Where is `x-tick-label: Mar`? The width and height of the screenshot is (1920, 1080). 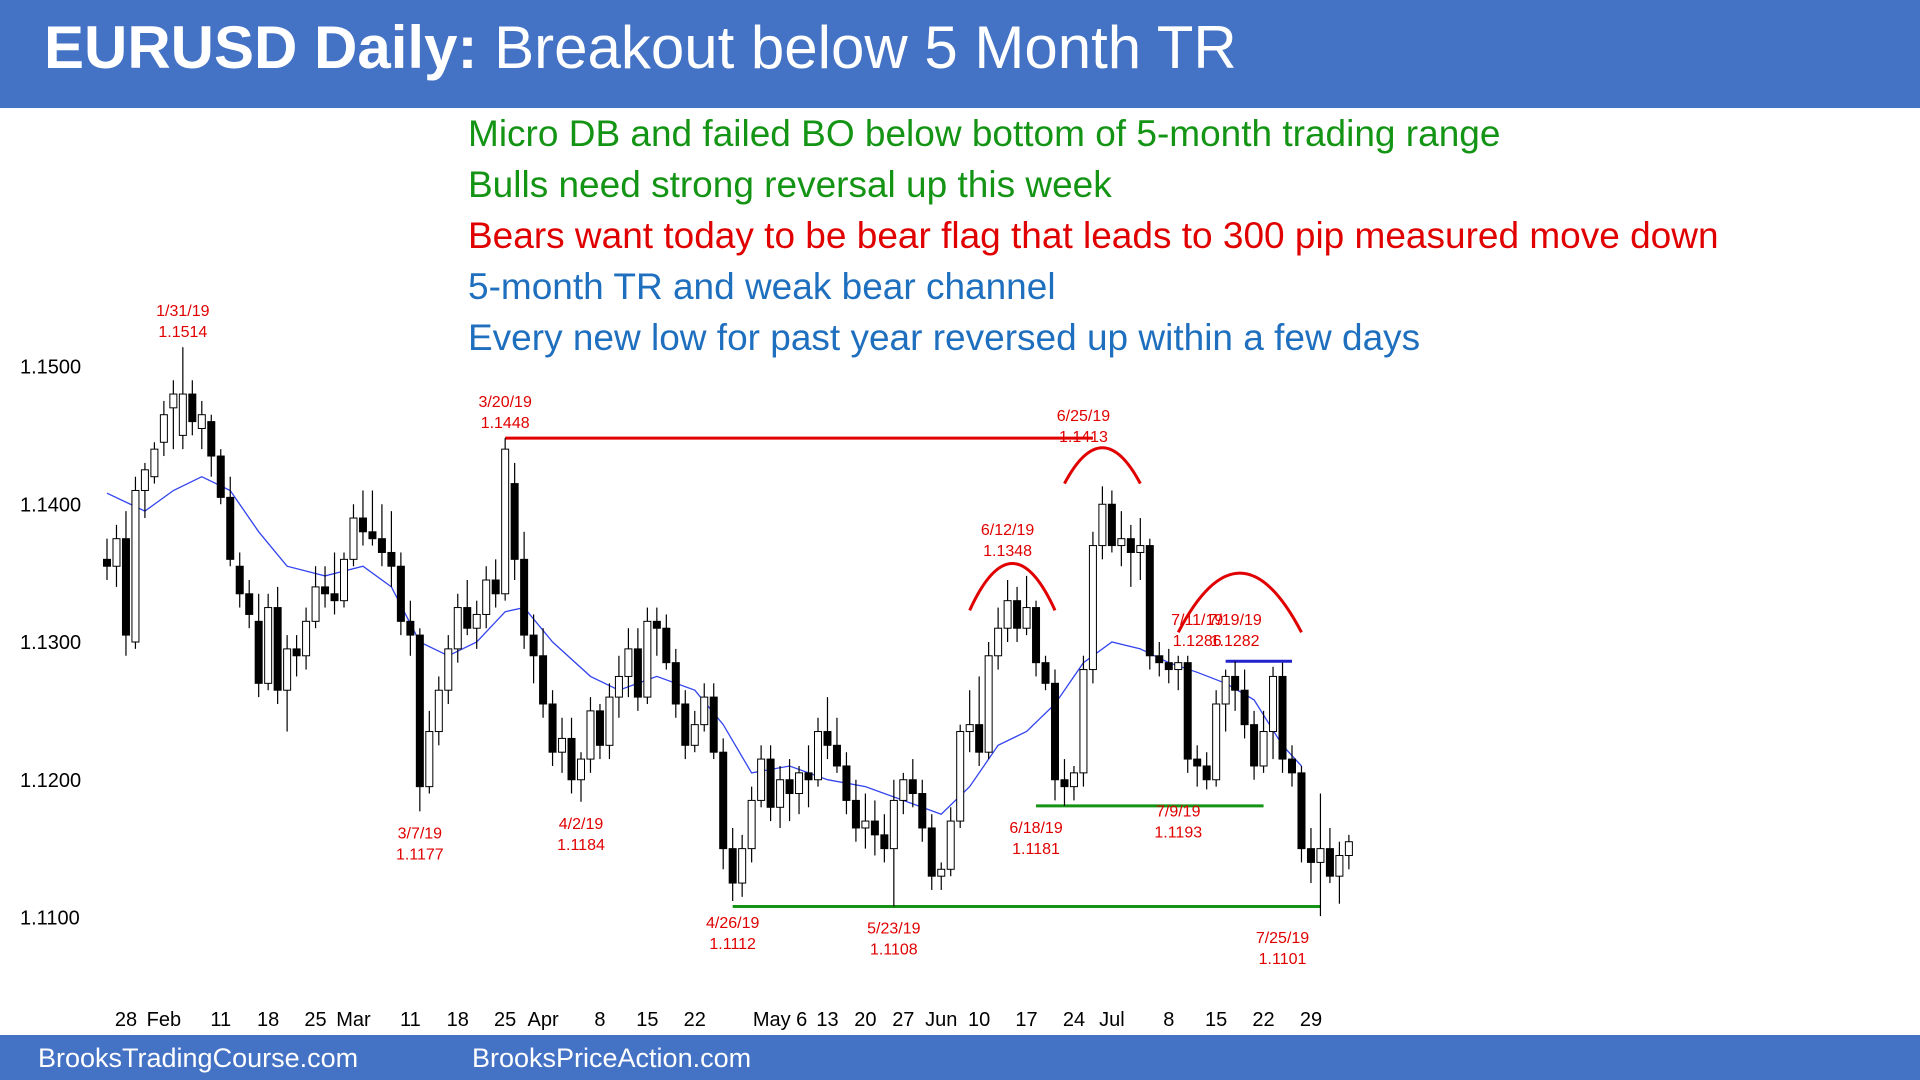
x-tick-label: Mar is located at coordinates (353, 1020).